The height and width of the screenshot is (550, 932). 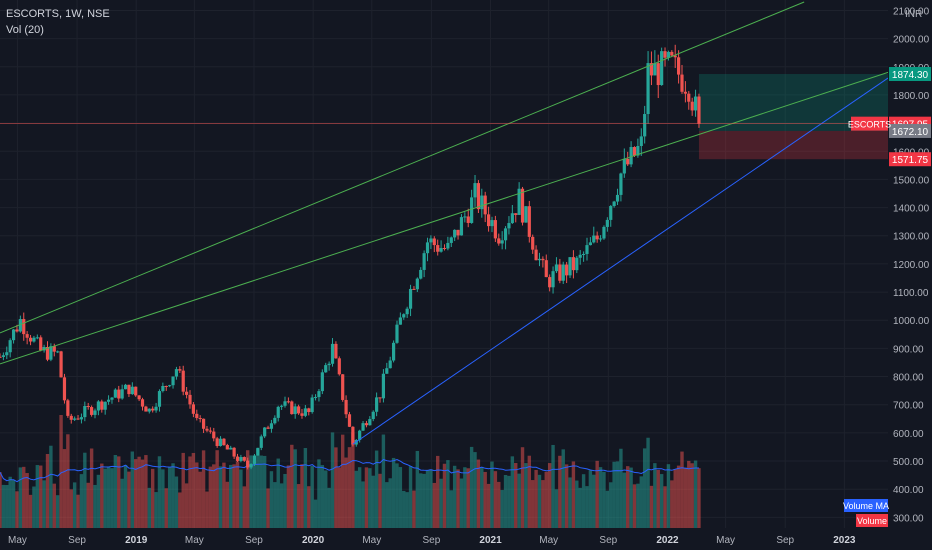 I want to click on x-tick-label: May, so click(x=194, y=540).